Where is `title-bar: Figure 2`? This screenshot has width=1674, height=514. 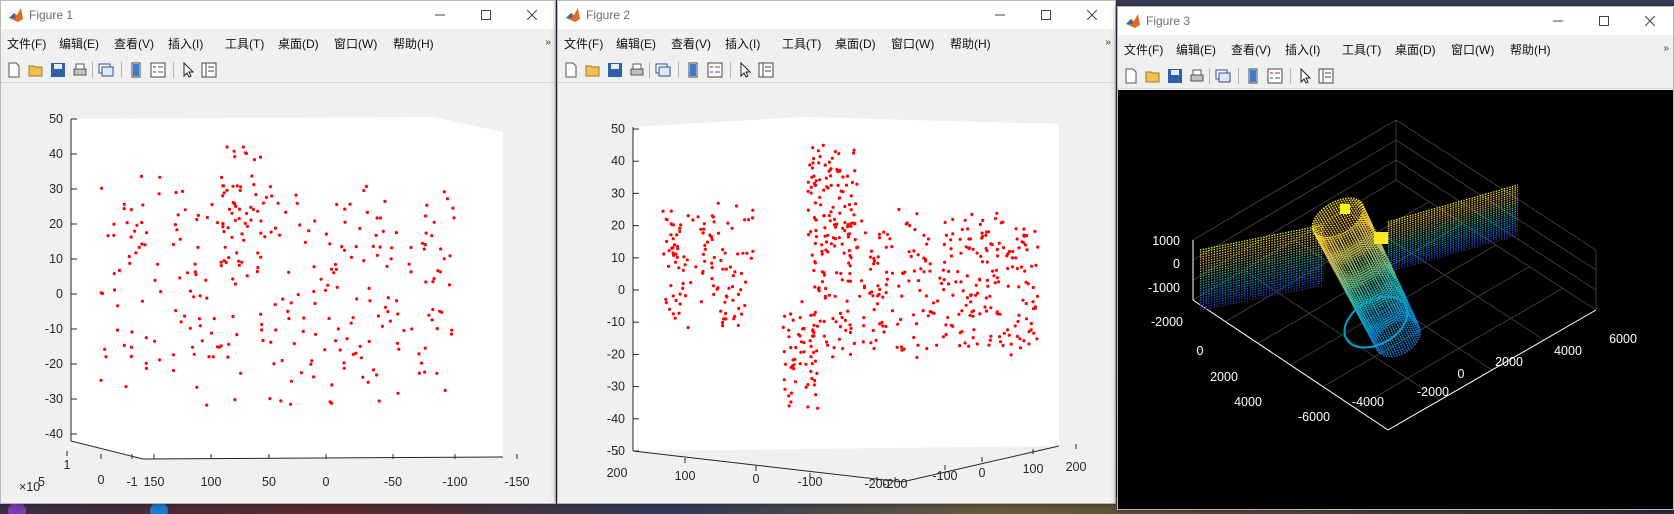
title-bar: Figure 2 is located at coordinates (836, 15).